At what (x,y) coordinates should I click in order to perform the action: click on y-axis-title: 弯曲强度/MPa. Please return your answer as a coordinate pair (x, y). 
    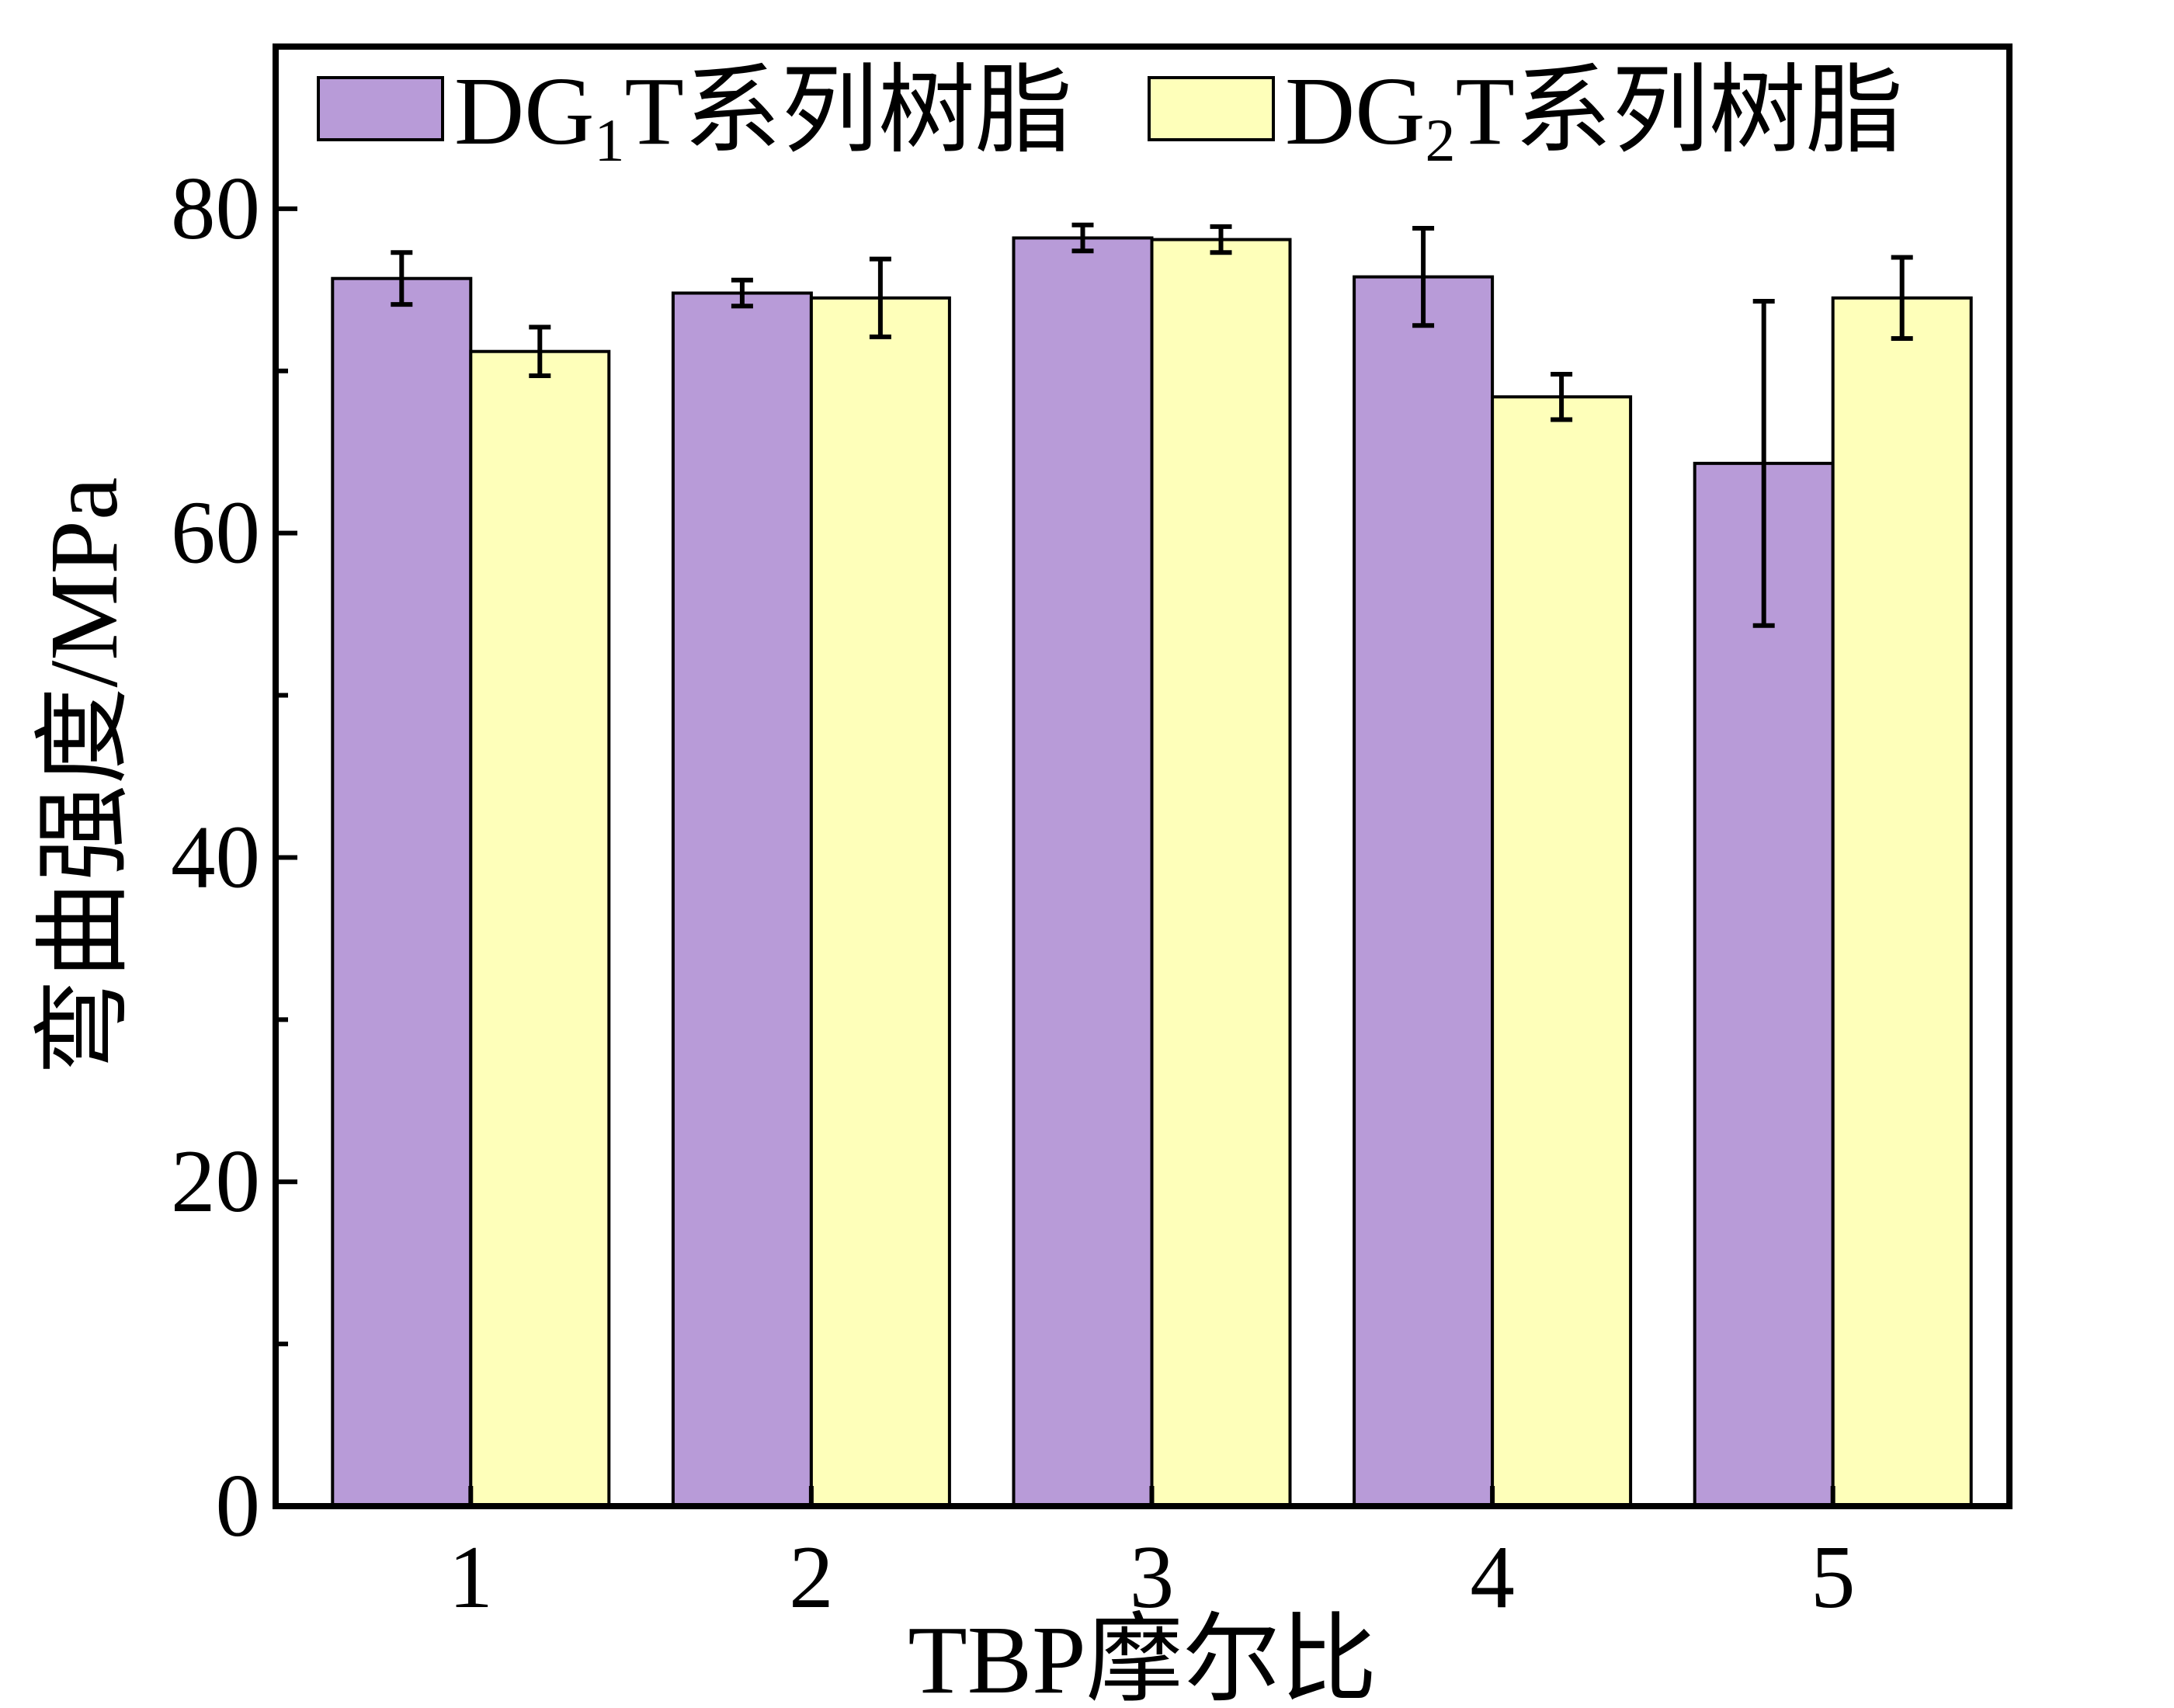
    Looking at the image, I should click on (85, 776).